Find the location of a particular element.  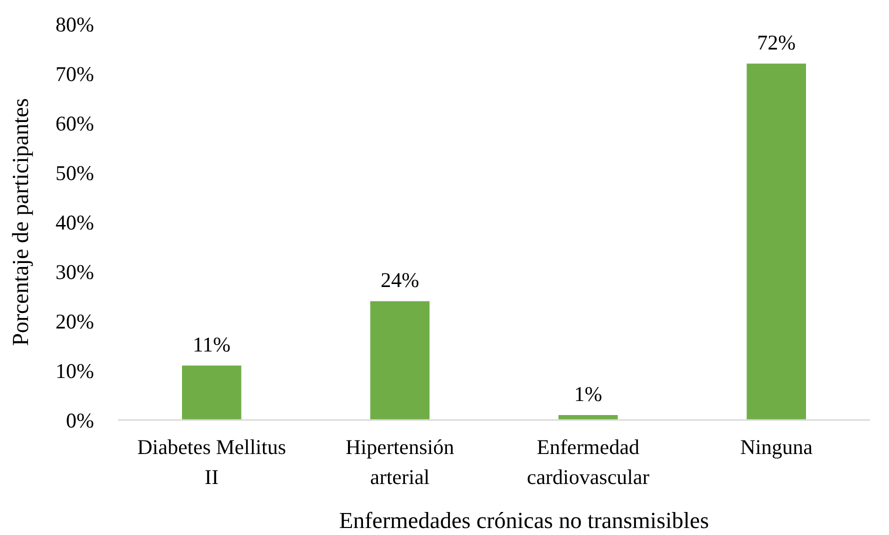

x-axis-title: Enfermedades crónicas no transmisibles is located at coordinates (524, 520).